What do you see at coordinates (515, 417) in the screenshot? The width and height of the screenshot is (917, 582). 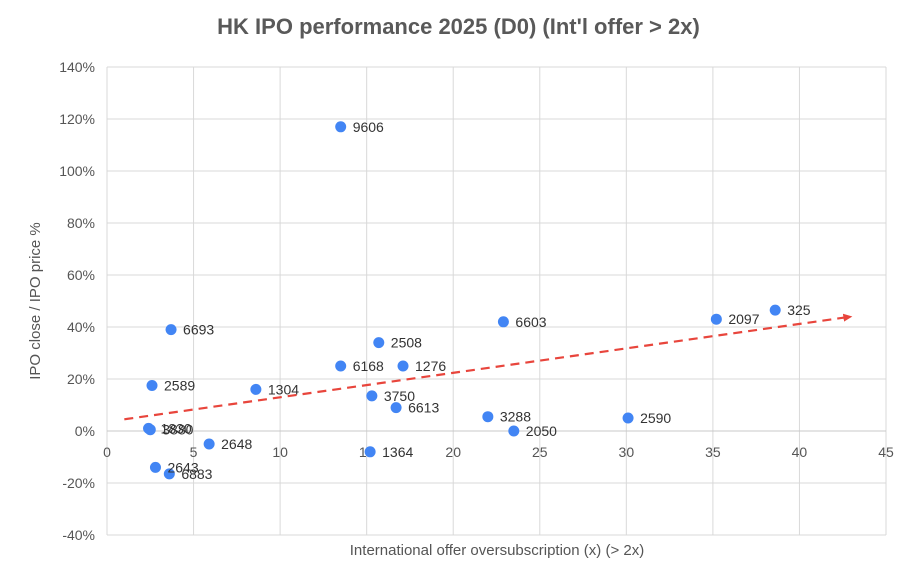 I see `point-label-3288: 3288` at bounding box center [515, 417].